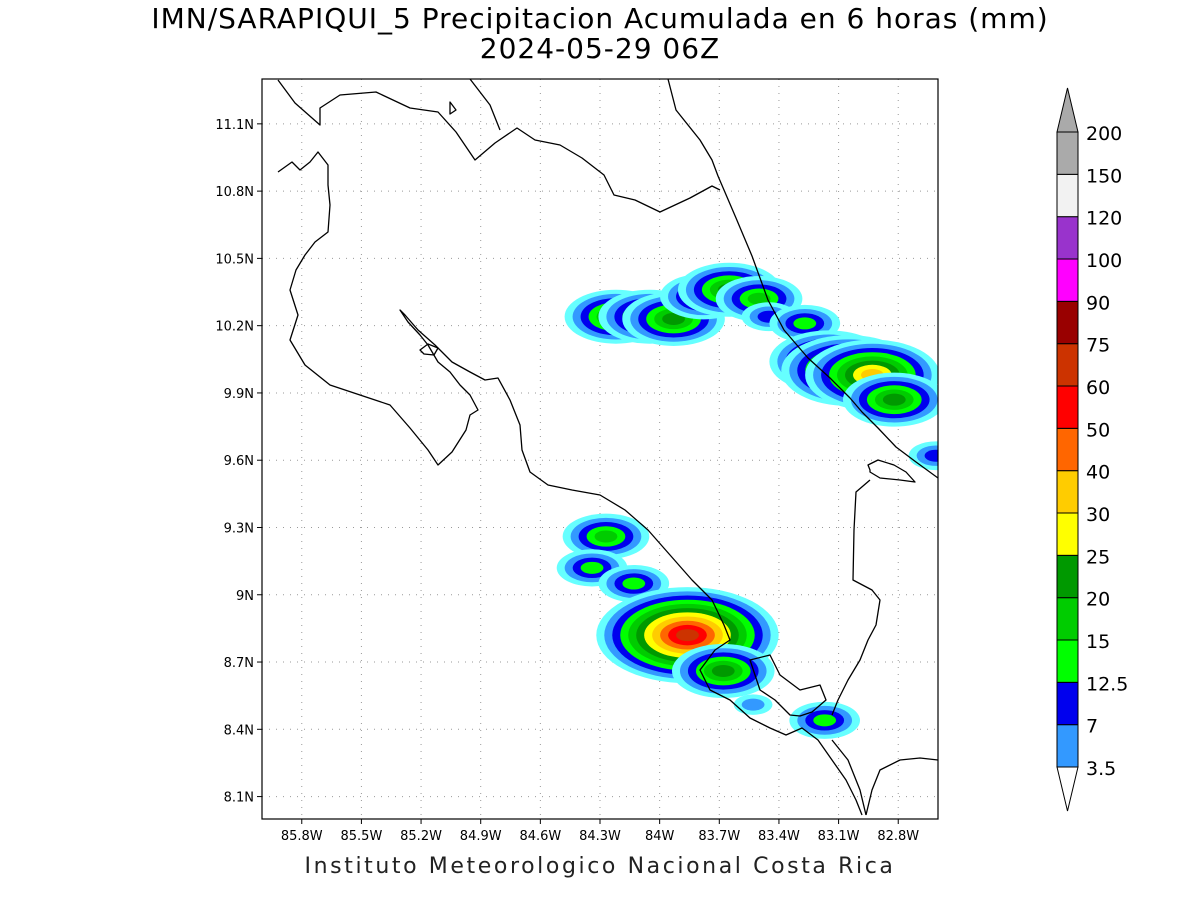  I want to click on lon-tick-label: 85.5W, so click(362, 836).